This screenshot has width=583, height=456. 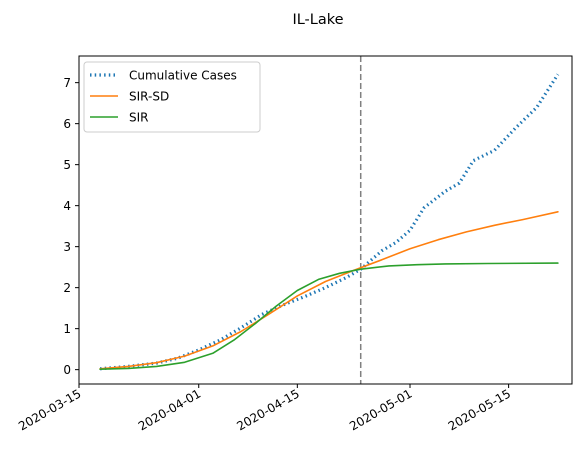 What do you see at coordinates (67, 370) in the screenshot?
I see `y-tick-label: 0` at bounding box center [67, 370].